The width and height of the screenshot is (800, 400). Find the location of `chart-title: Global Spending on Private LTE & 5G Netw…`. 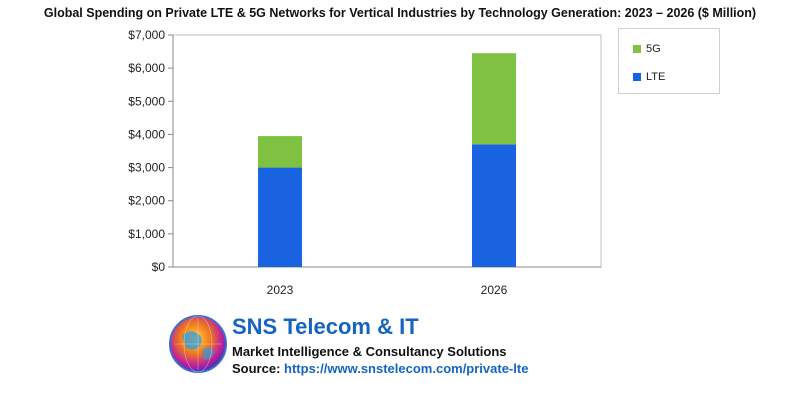

chart-title: Global Spending on Private LTE & 5G Netw… is located at coordinates (400, 13).